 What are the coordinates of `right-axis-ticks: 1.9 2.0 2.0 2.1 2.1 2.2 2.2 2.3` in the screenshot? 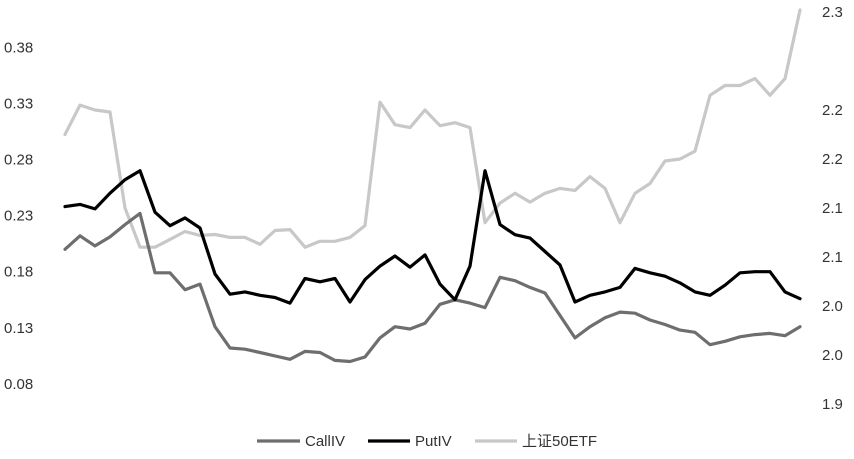 It's located at (832, 208).